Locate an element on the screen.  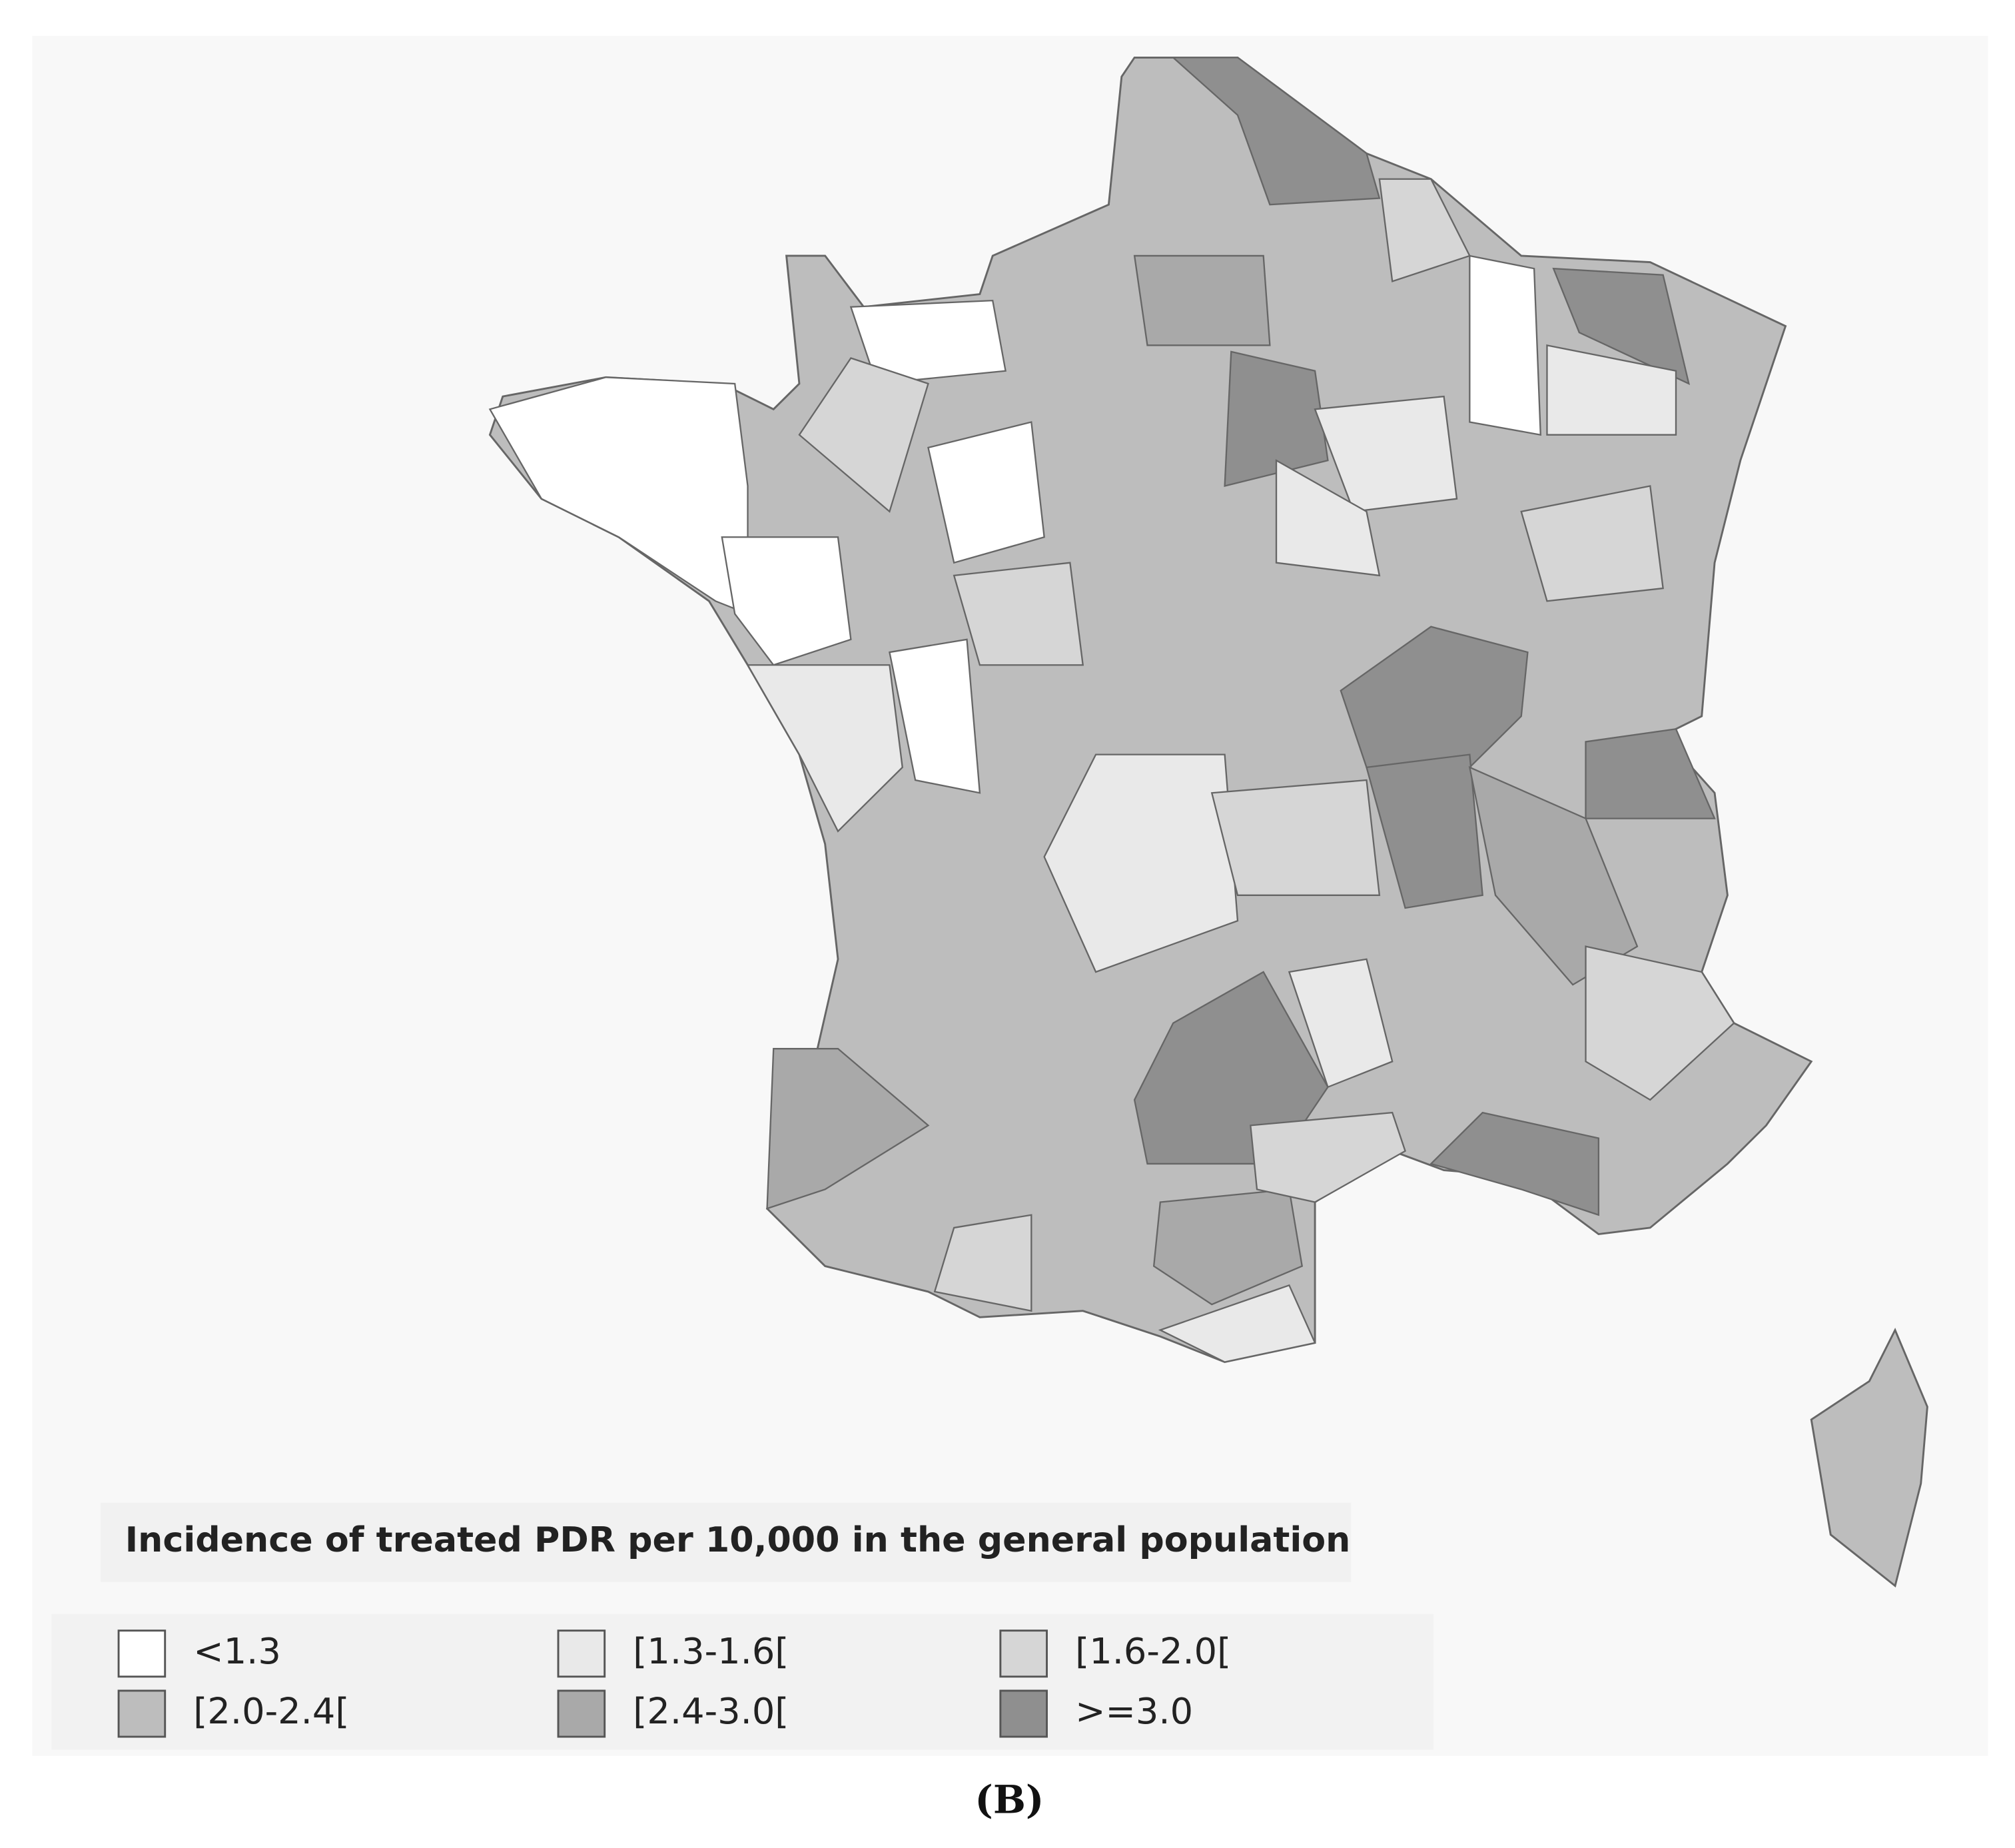
legend-label: [2.4-3.0[ is located at coordinates (711, 1711).